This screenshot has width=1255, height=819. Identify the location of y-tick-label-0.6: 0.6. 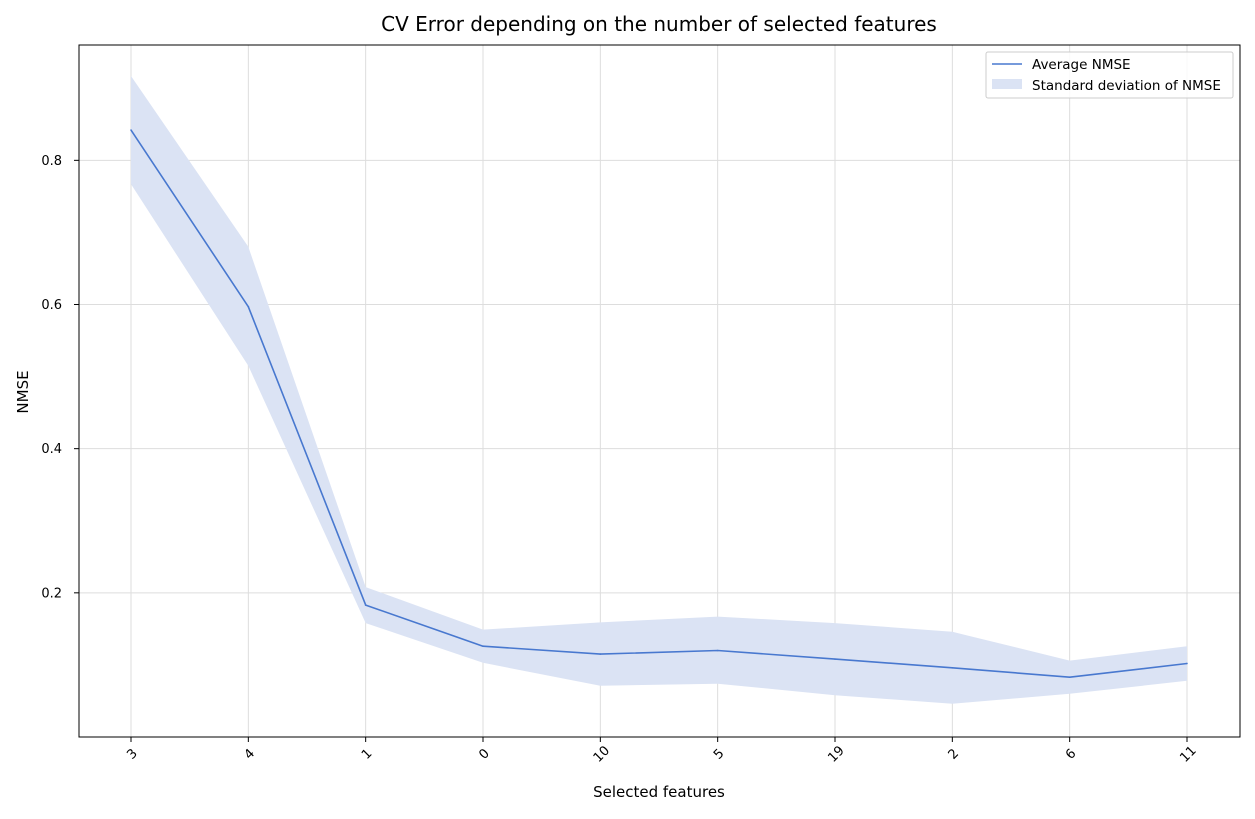
(51, 305).